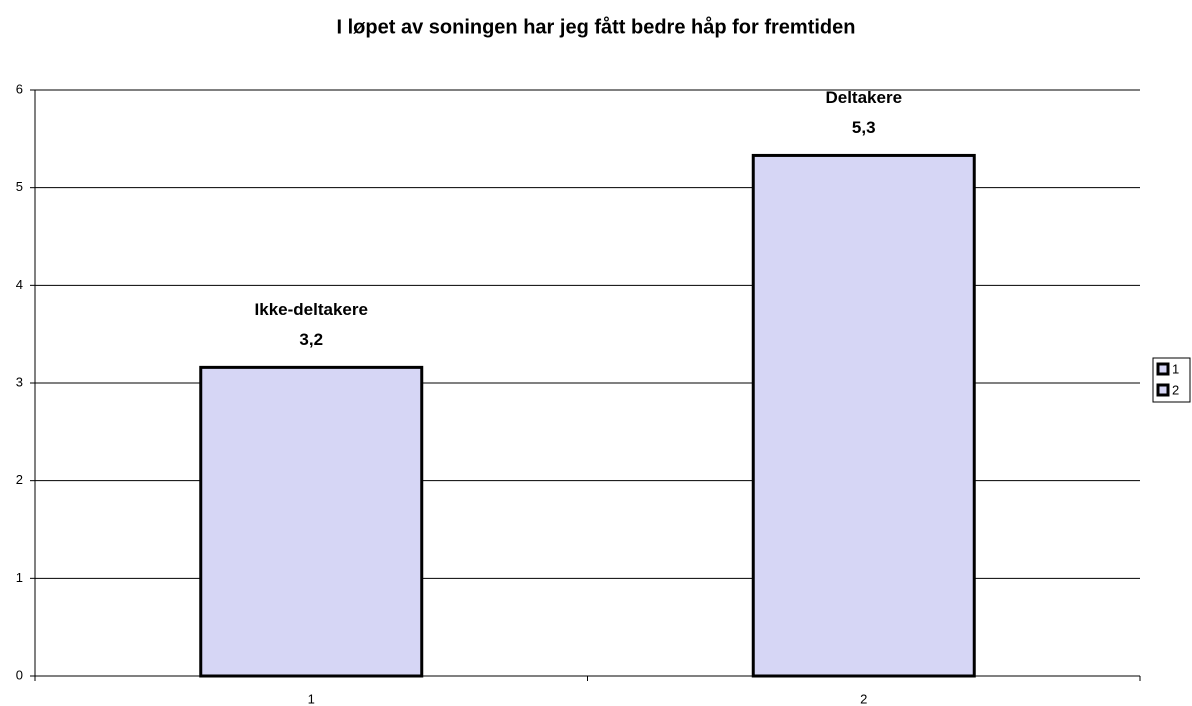 The width and height of the screenshot is (1192, 706). I want to click on y-tick-label: 1, so click(19, 577).